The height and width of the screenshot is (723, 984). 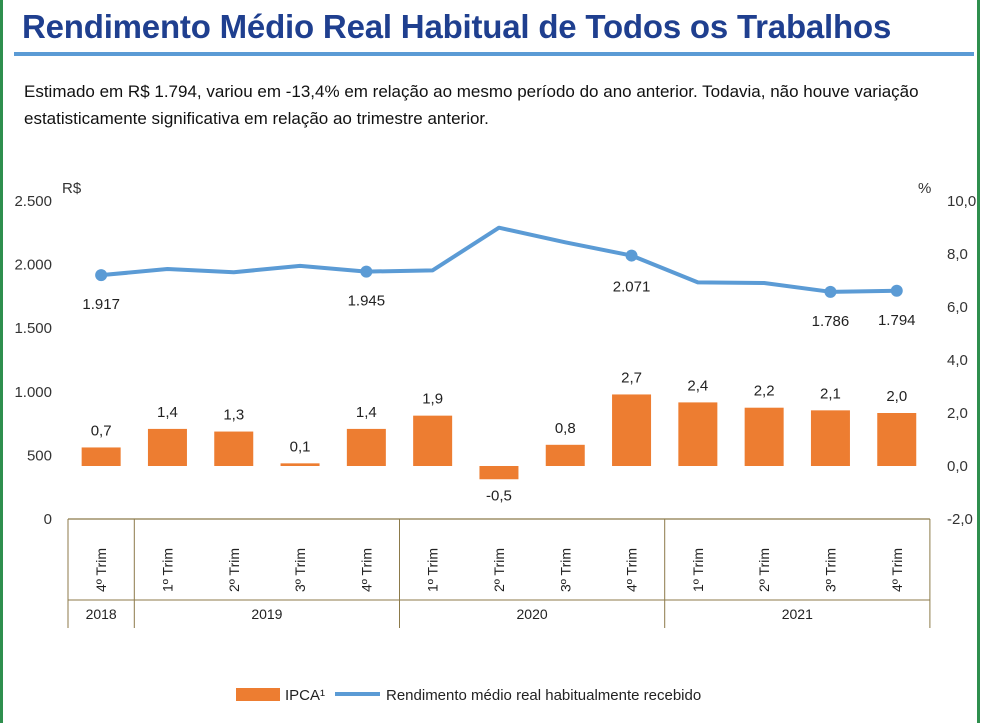 I want to click on right-axis-tick: 8,0, so click(x=957, y=254).